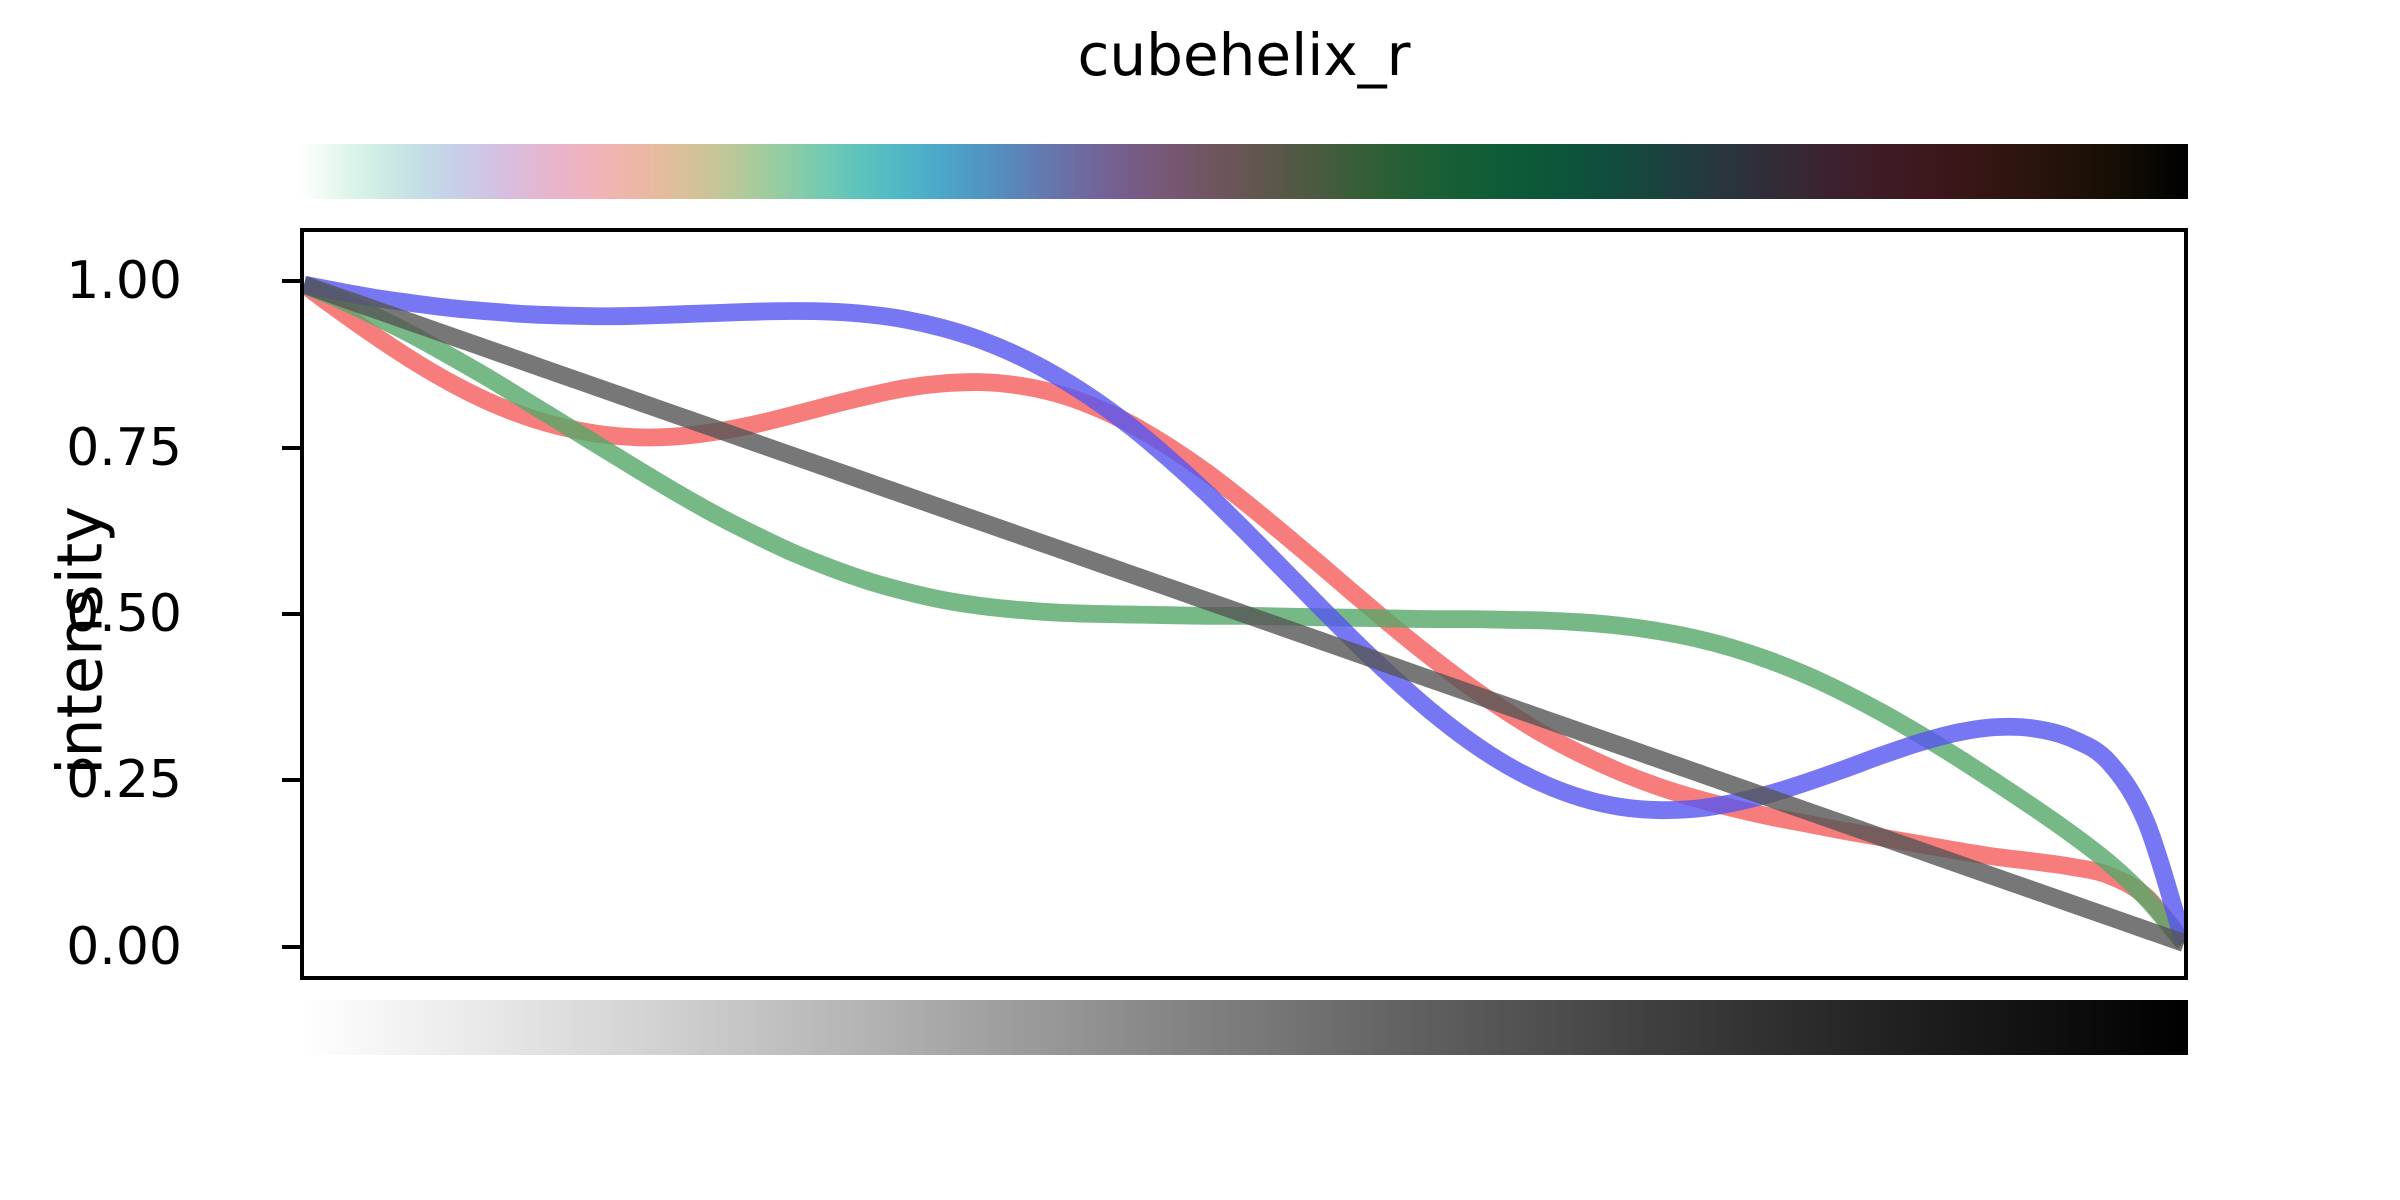 The width and height of the screenshot is (2400, 1200). Describe the element at coordinates (1244, 55) in the screenshot. I see `page-title: cubehelix_r` at that location.